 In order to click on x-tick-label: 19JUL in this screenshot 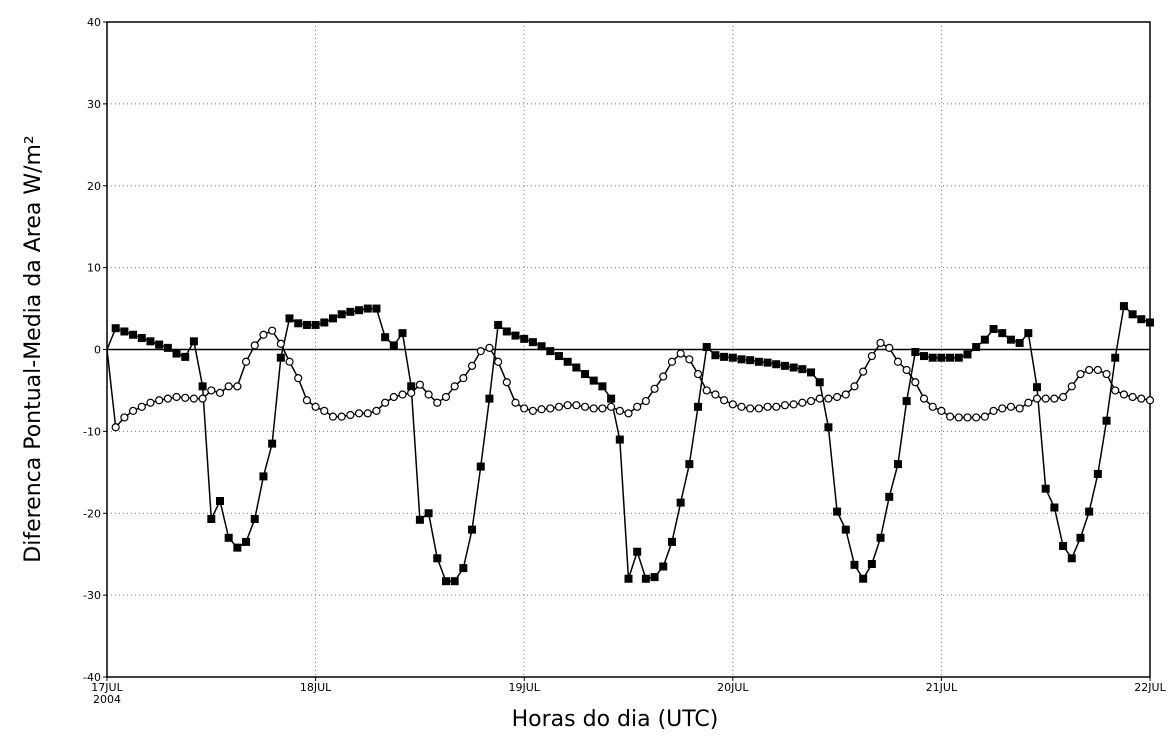, I will do `click(524, 687)`.